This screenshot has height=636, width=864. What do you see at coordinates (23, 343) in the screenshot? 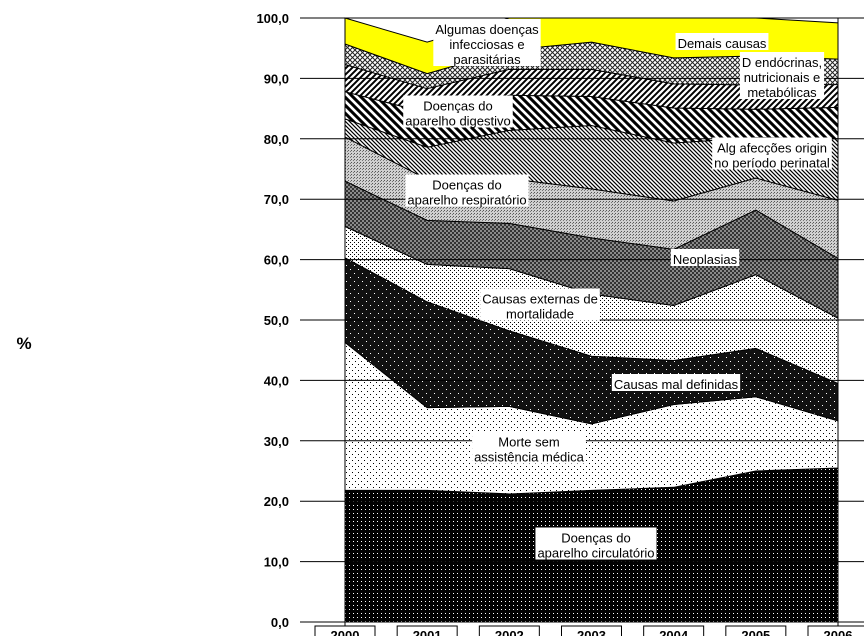
I see `y-axis-label: %` at bounding box center [23, 343].